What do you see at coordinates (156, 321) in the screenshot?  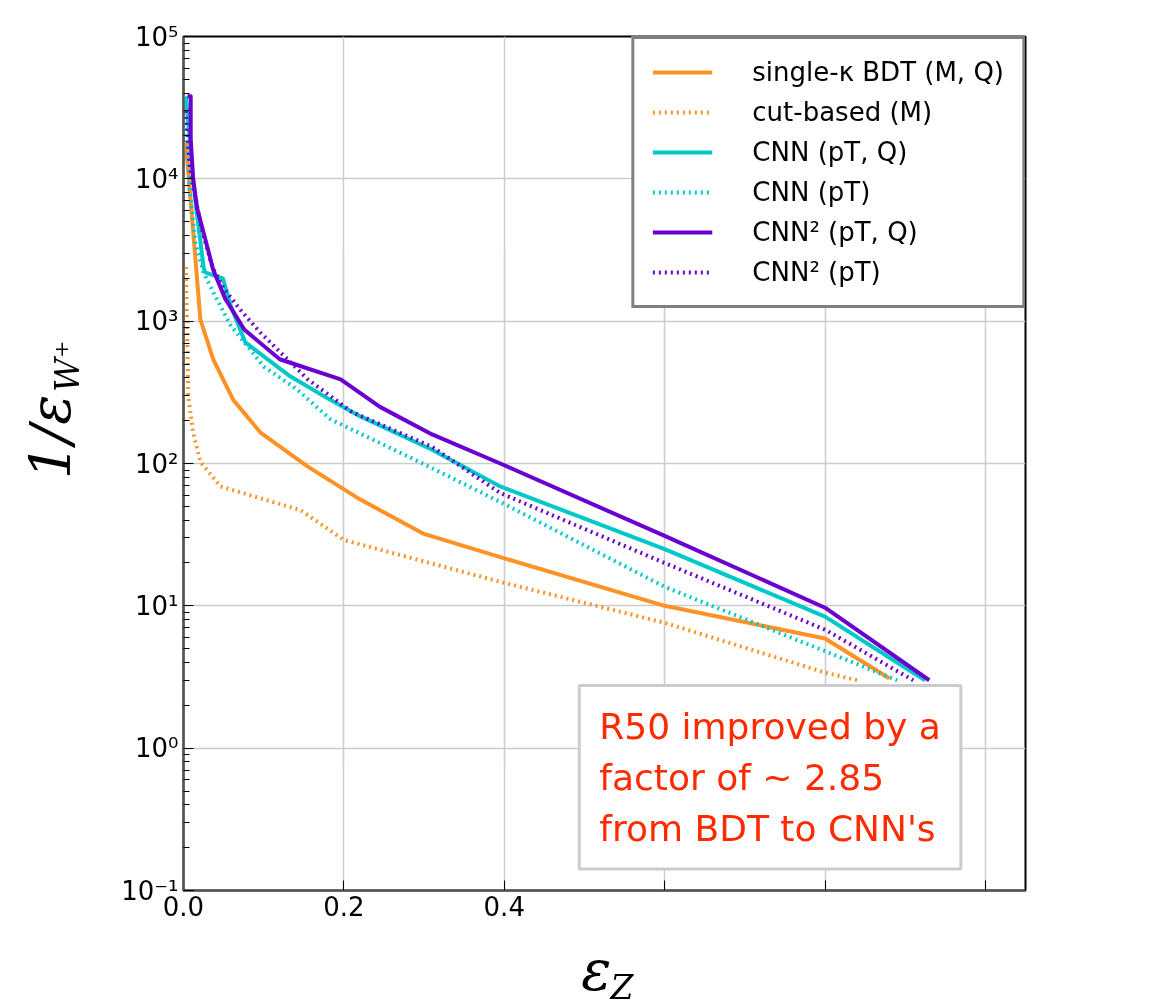 I see `y-tick-label: 10³` at bounding box center [156, 321].